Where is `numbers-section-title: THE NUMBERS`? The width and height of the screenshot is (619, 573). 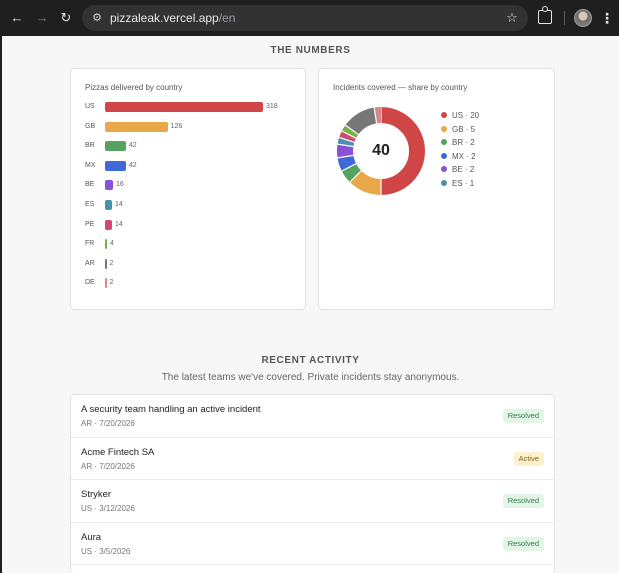 numbers-section-title: THE NUMBERS is located at coordinates (310, 50).